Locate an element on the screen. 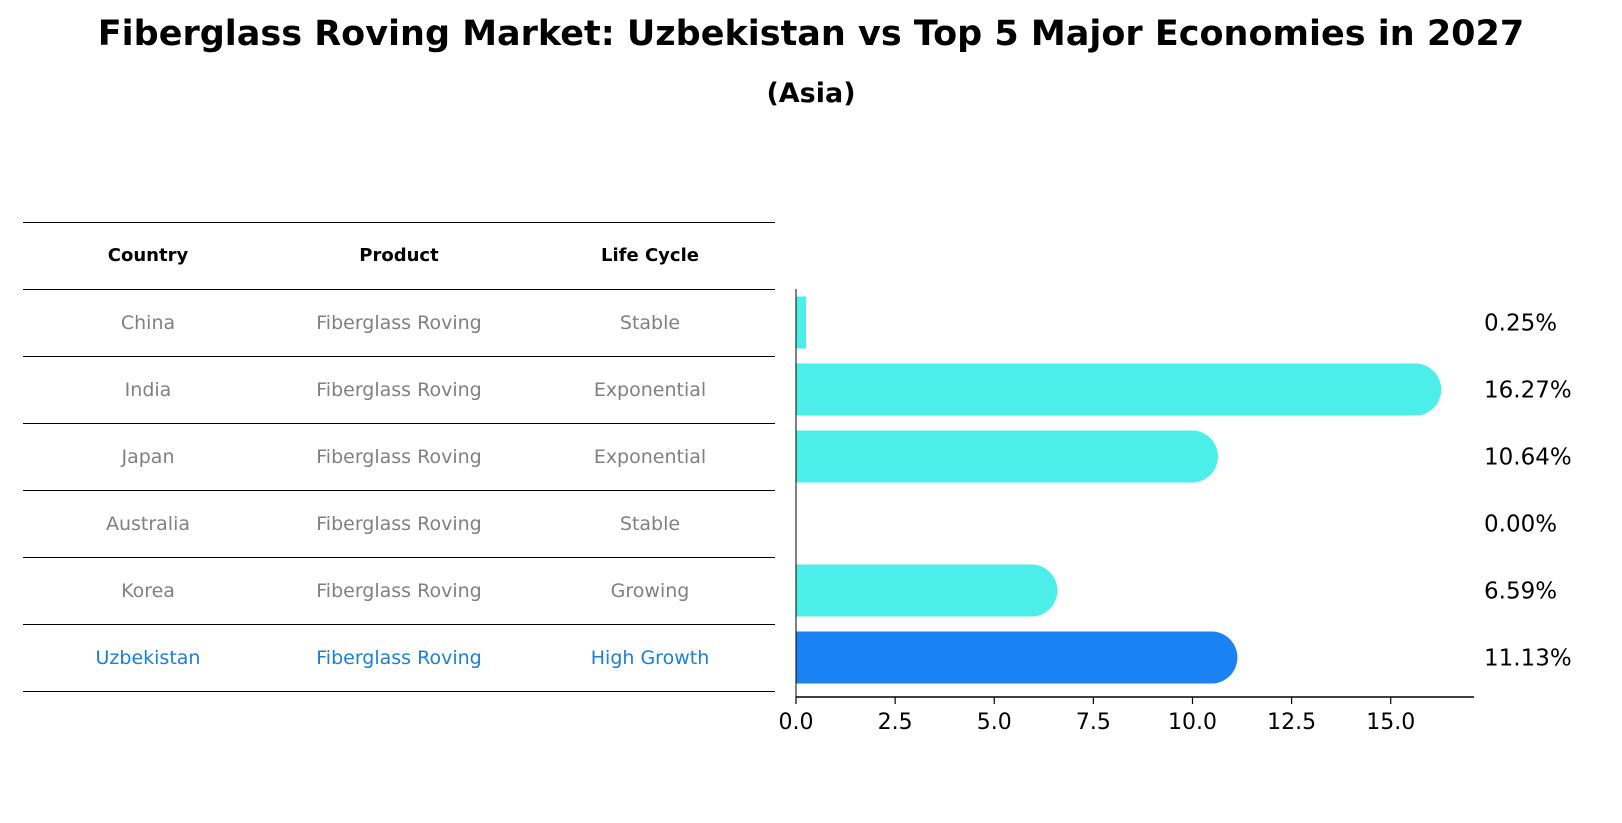 The image size is (1622, 823). bar-korea is located at coordinates (927, 590).